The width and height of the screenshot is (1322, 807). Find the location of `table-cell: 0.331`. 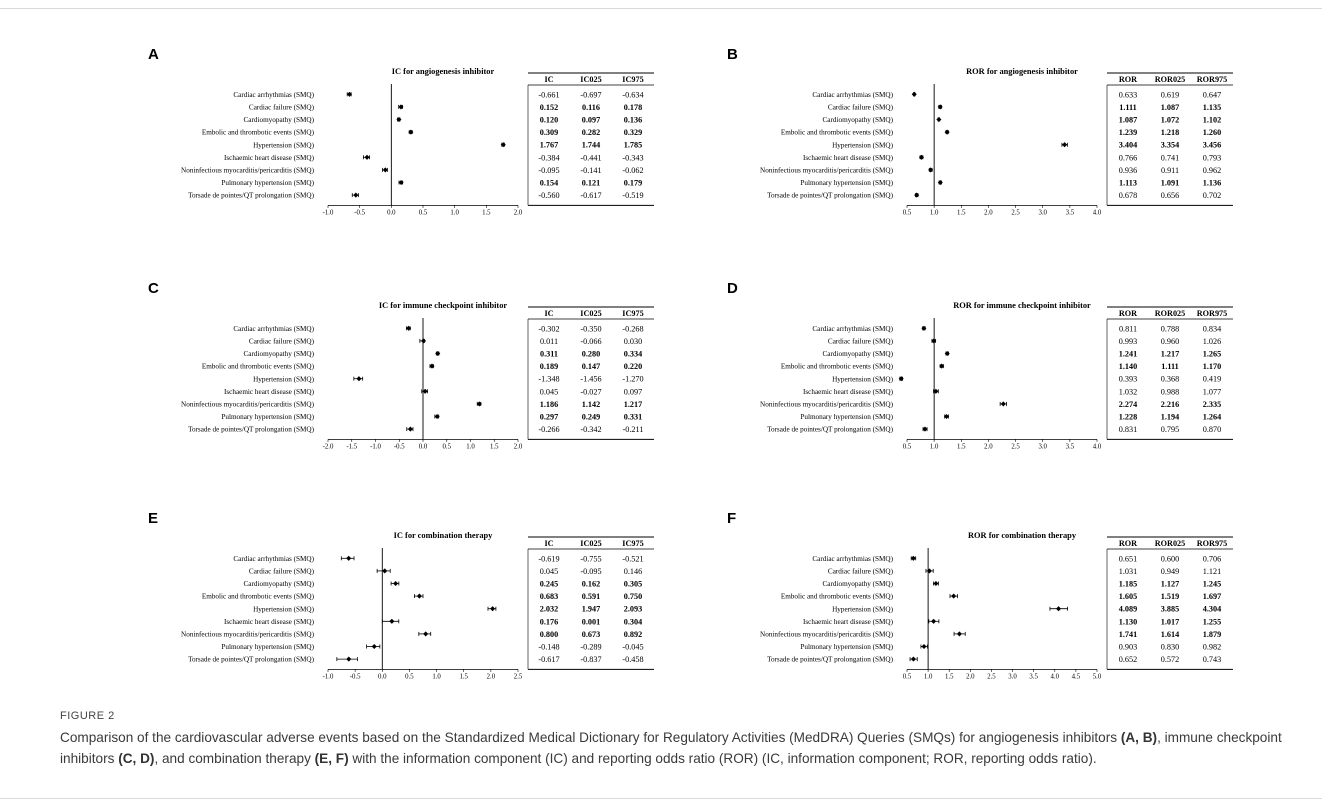

table-cell: 0.331 is located at coordinates (633, 417).